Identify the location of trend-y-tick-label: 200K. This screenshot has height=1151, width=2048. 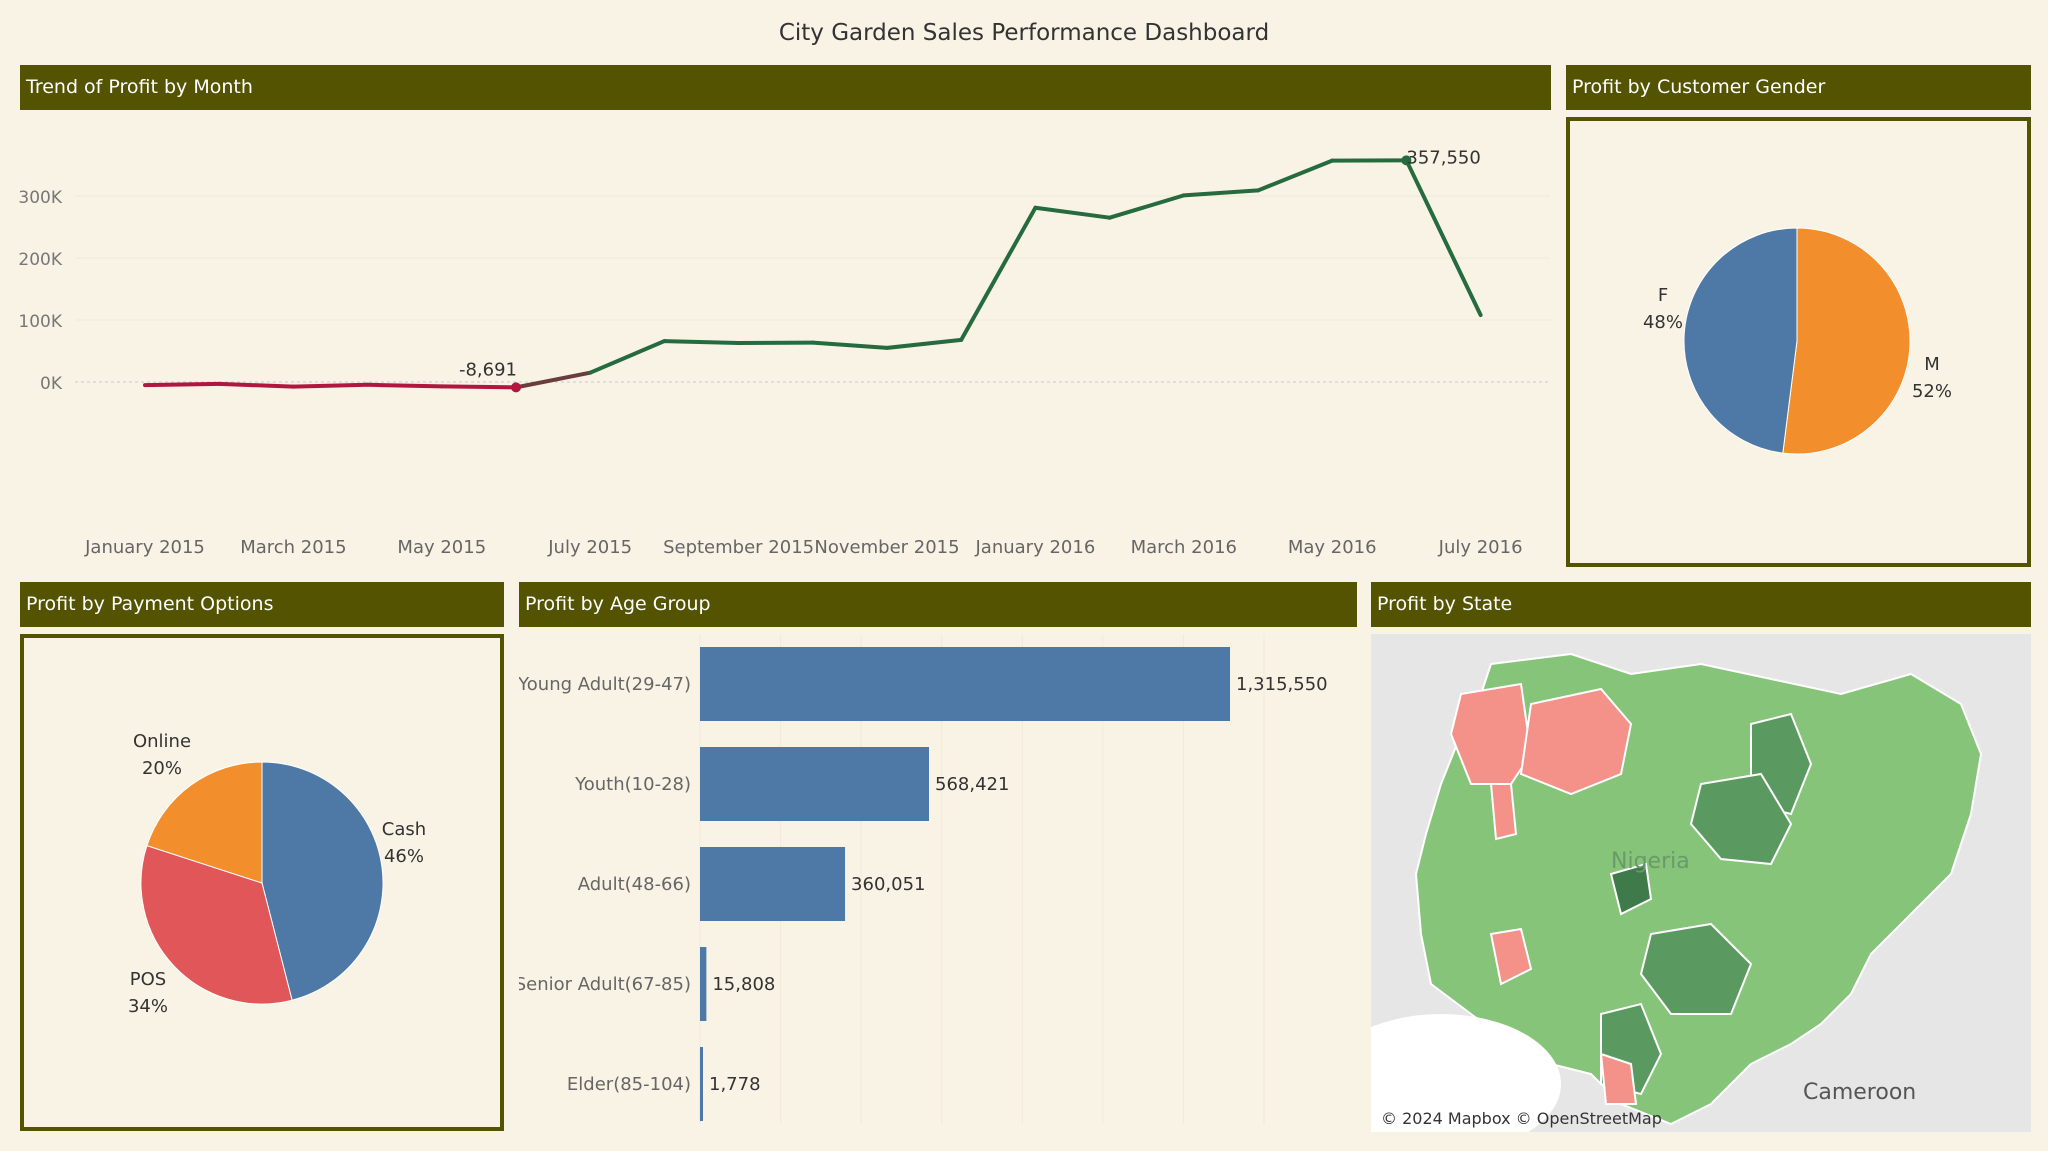
(40, 260).